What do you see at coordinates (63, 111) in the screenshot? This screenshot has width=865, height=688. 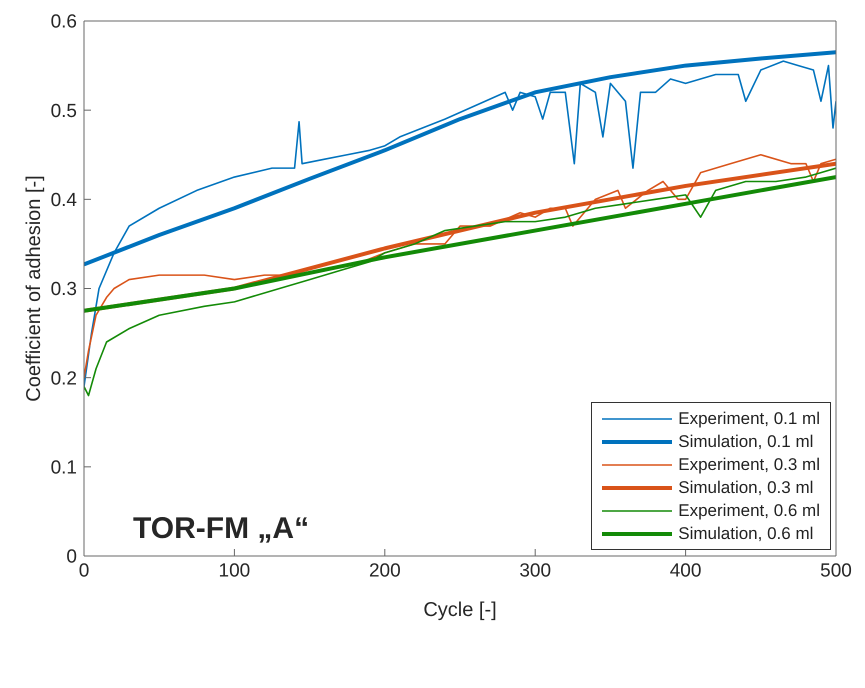 I see `y-tick-label: 0.5` at bounding box center [63, 111].